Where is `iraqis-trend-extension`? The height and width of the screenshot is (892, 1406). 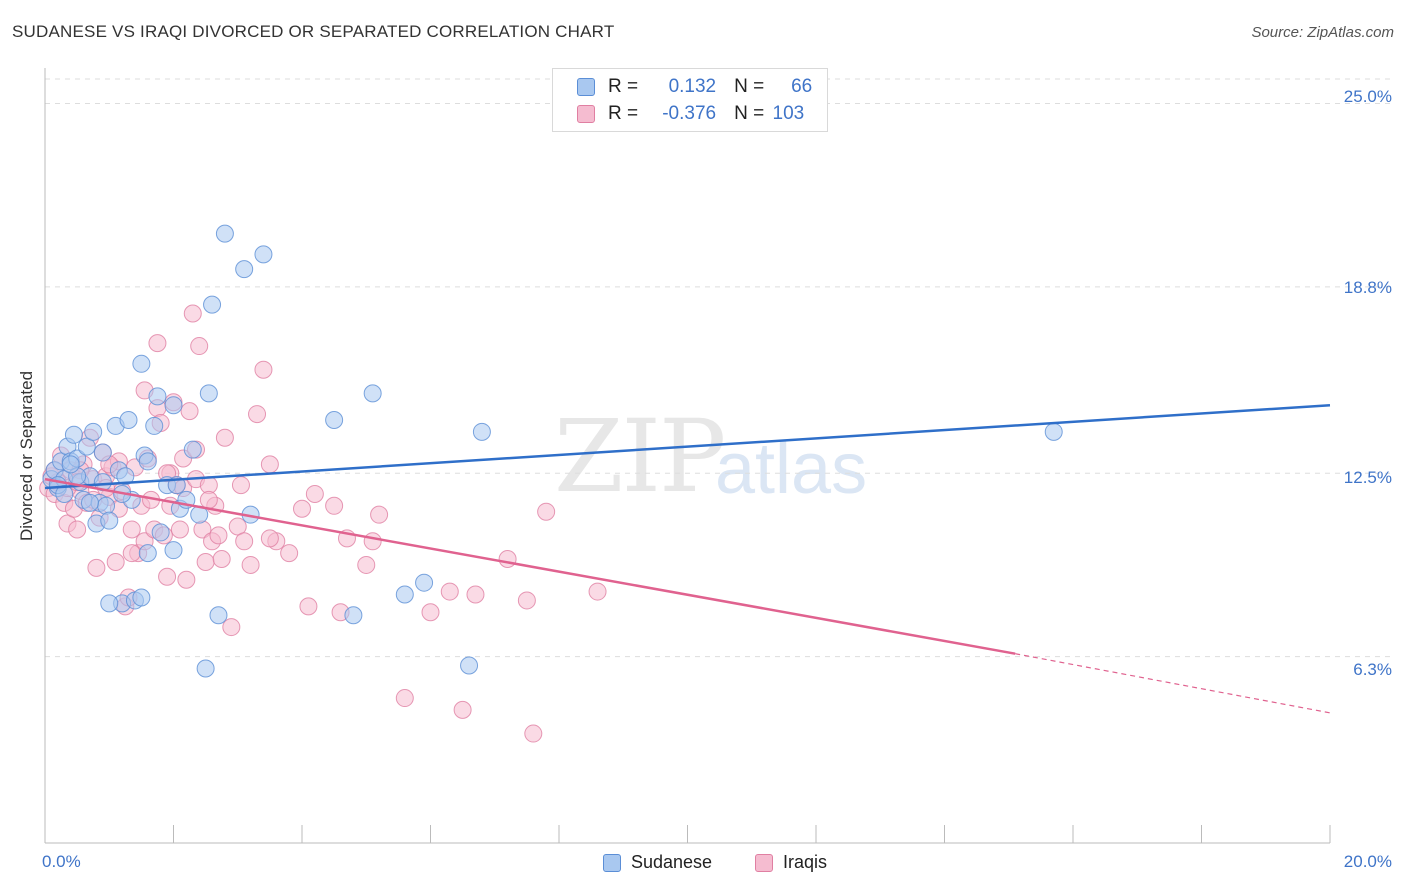
iraqis-trend-extension is located at coordinates (1173, 683).